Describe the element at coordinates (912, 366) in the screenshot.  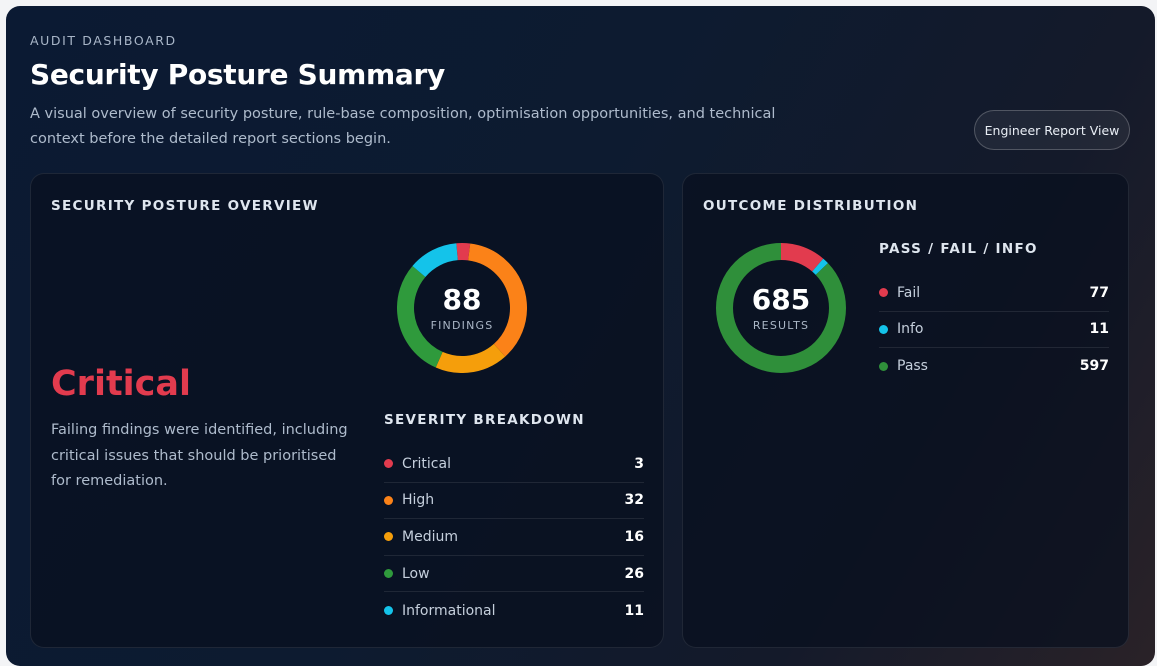
I see `row-label: Pass` at that location.